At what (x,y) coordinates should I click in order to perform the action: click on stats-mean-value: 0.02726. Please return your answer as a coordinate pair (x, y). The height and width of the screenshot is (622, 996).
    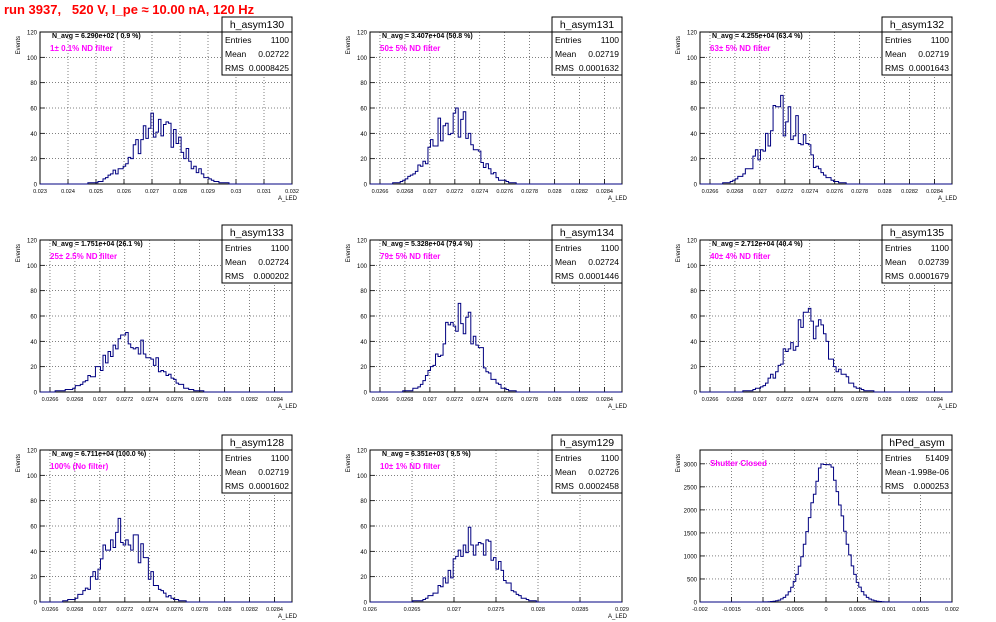
    Looking at the image, I should click on (603, 472).